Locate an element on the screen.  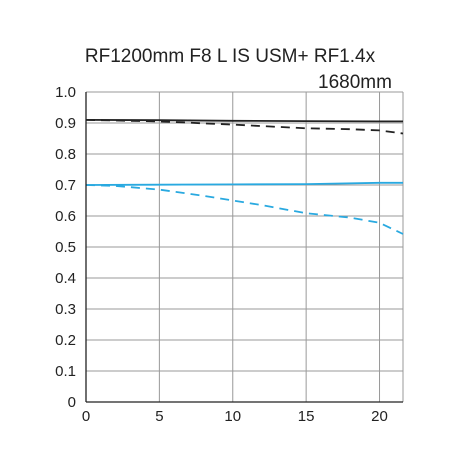
y-tick-label: 0.1 is located at coordinates (65, 371).